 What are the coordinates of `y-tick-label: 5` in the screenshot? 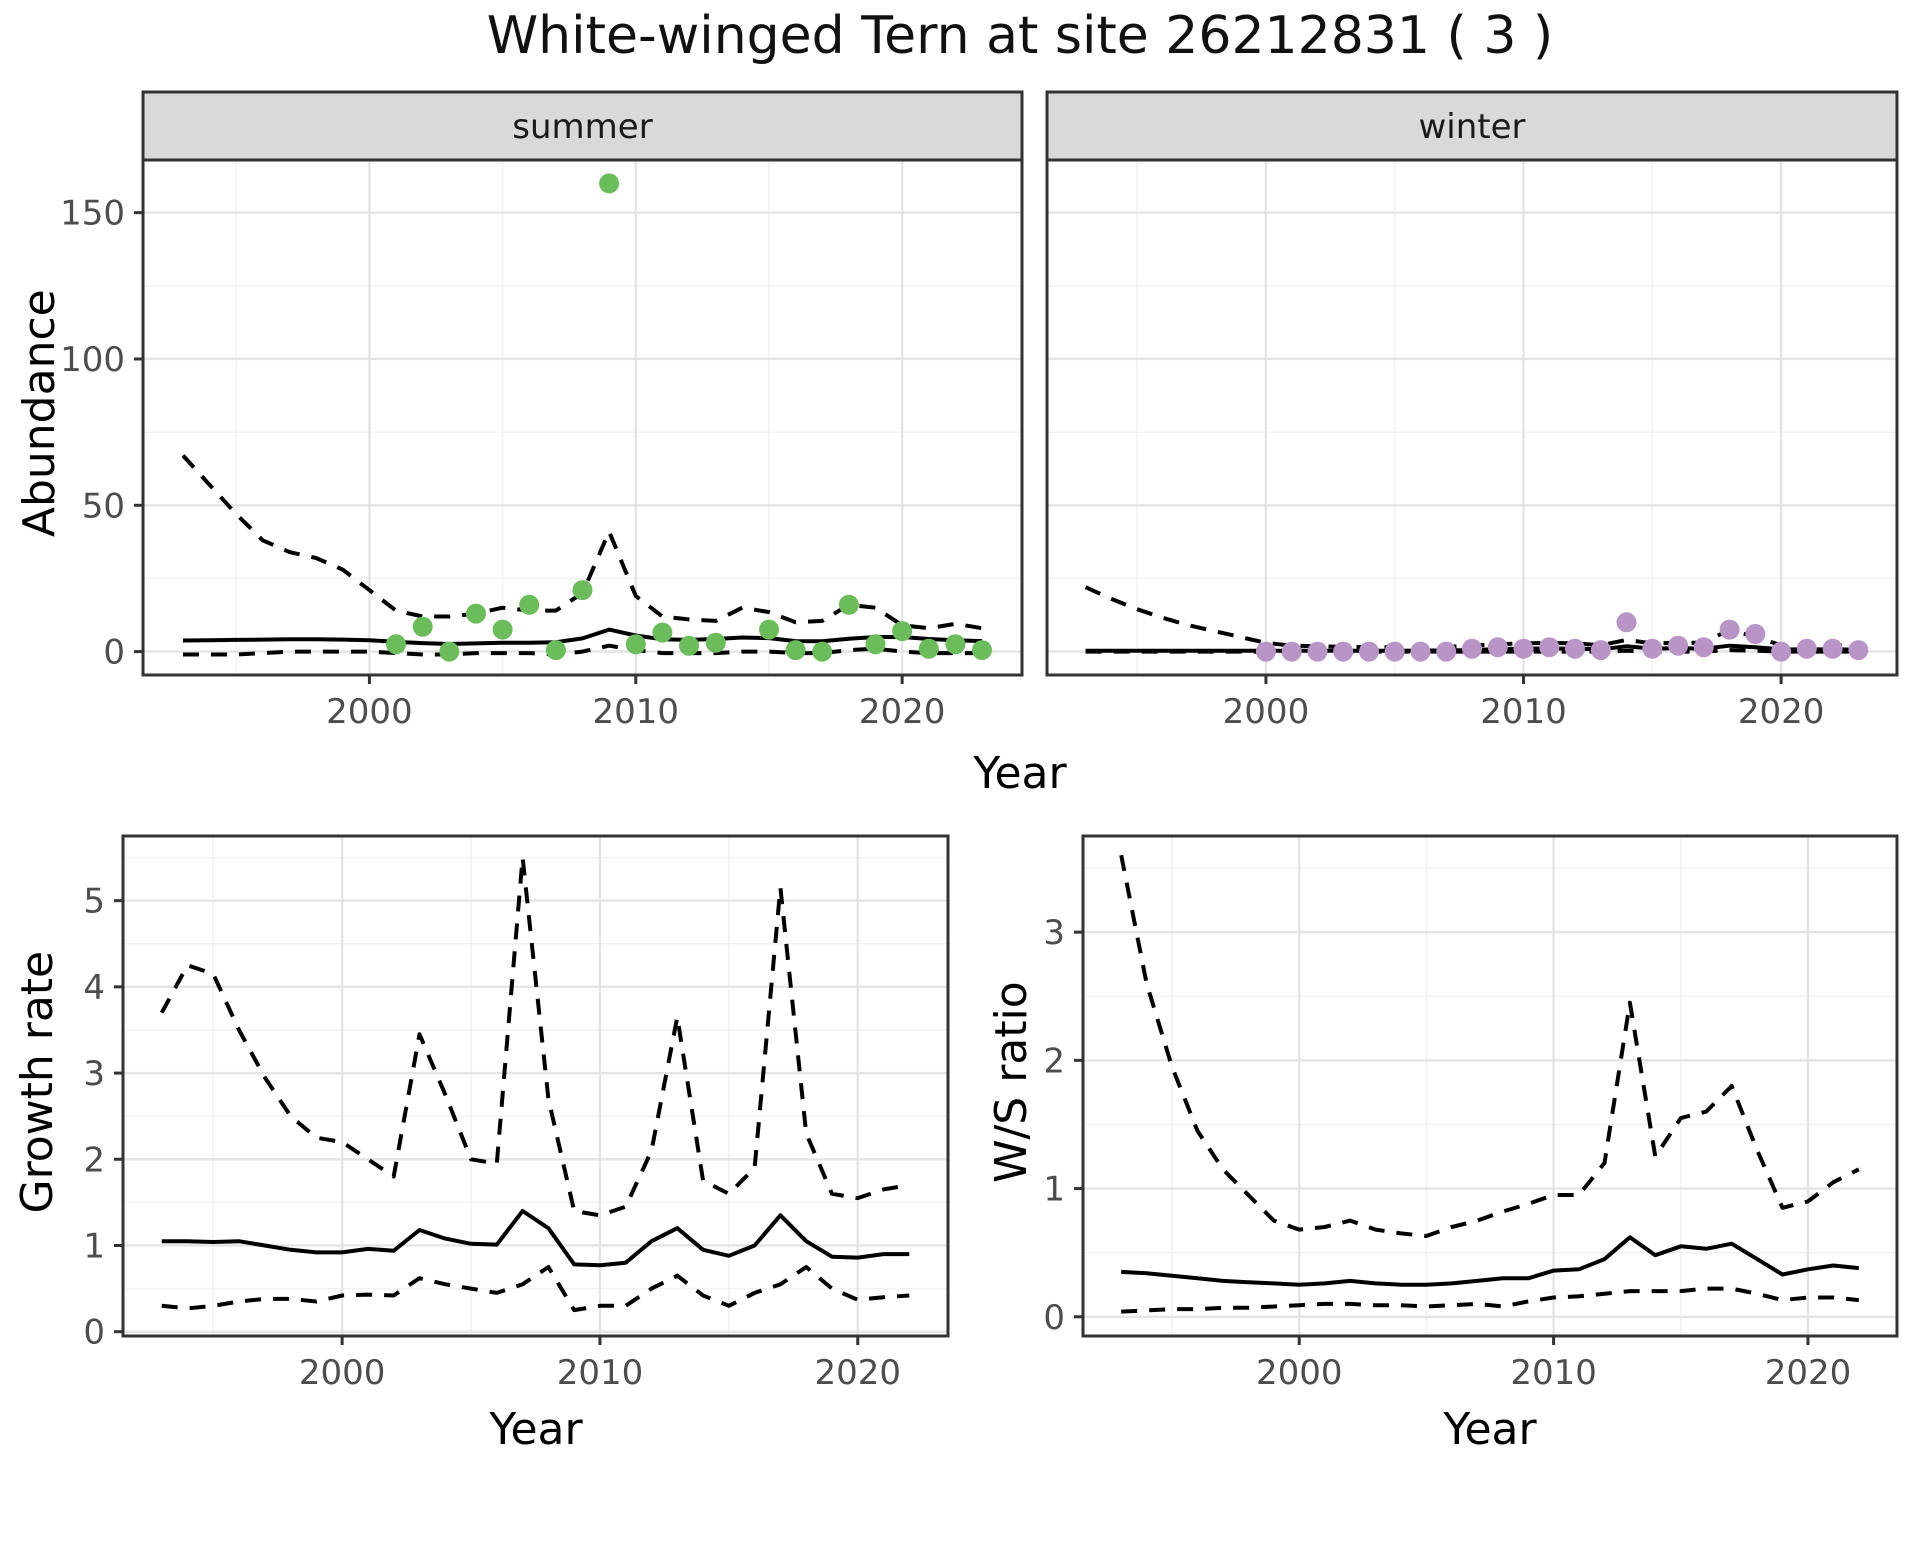 It's located at (94, 902).